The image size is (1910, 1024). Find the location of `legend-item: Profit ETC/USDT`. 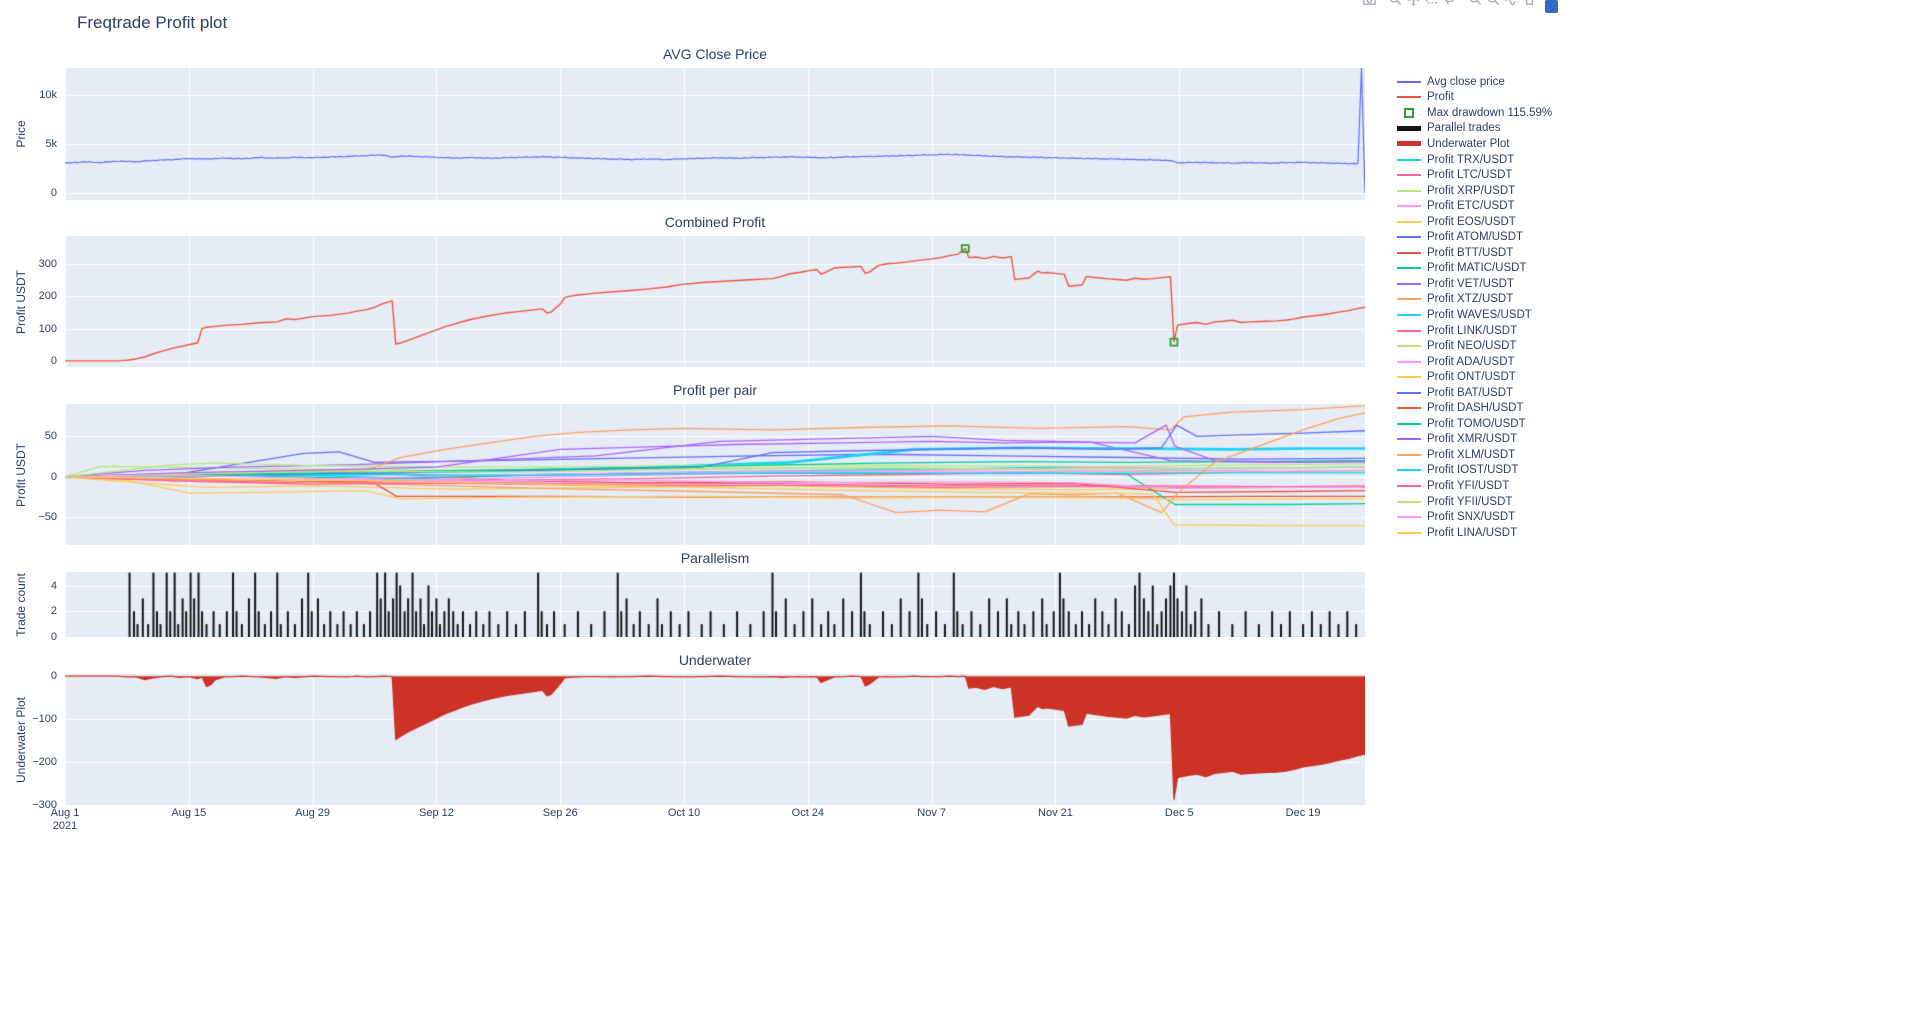

legend-item: Profit ETC/USDT is located at coordinates (1474, 206).